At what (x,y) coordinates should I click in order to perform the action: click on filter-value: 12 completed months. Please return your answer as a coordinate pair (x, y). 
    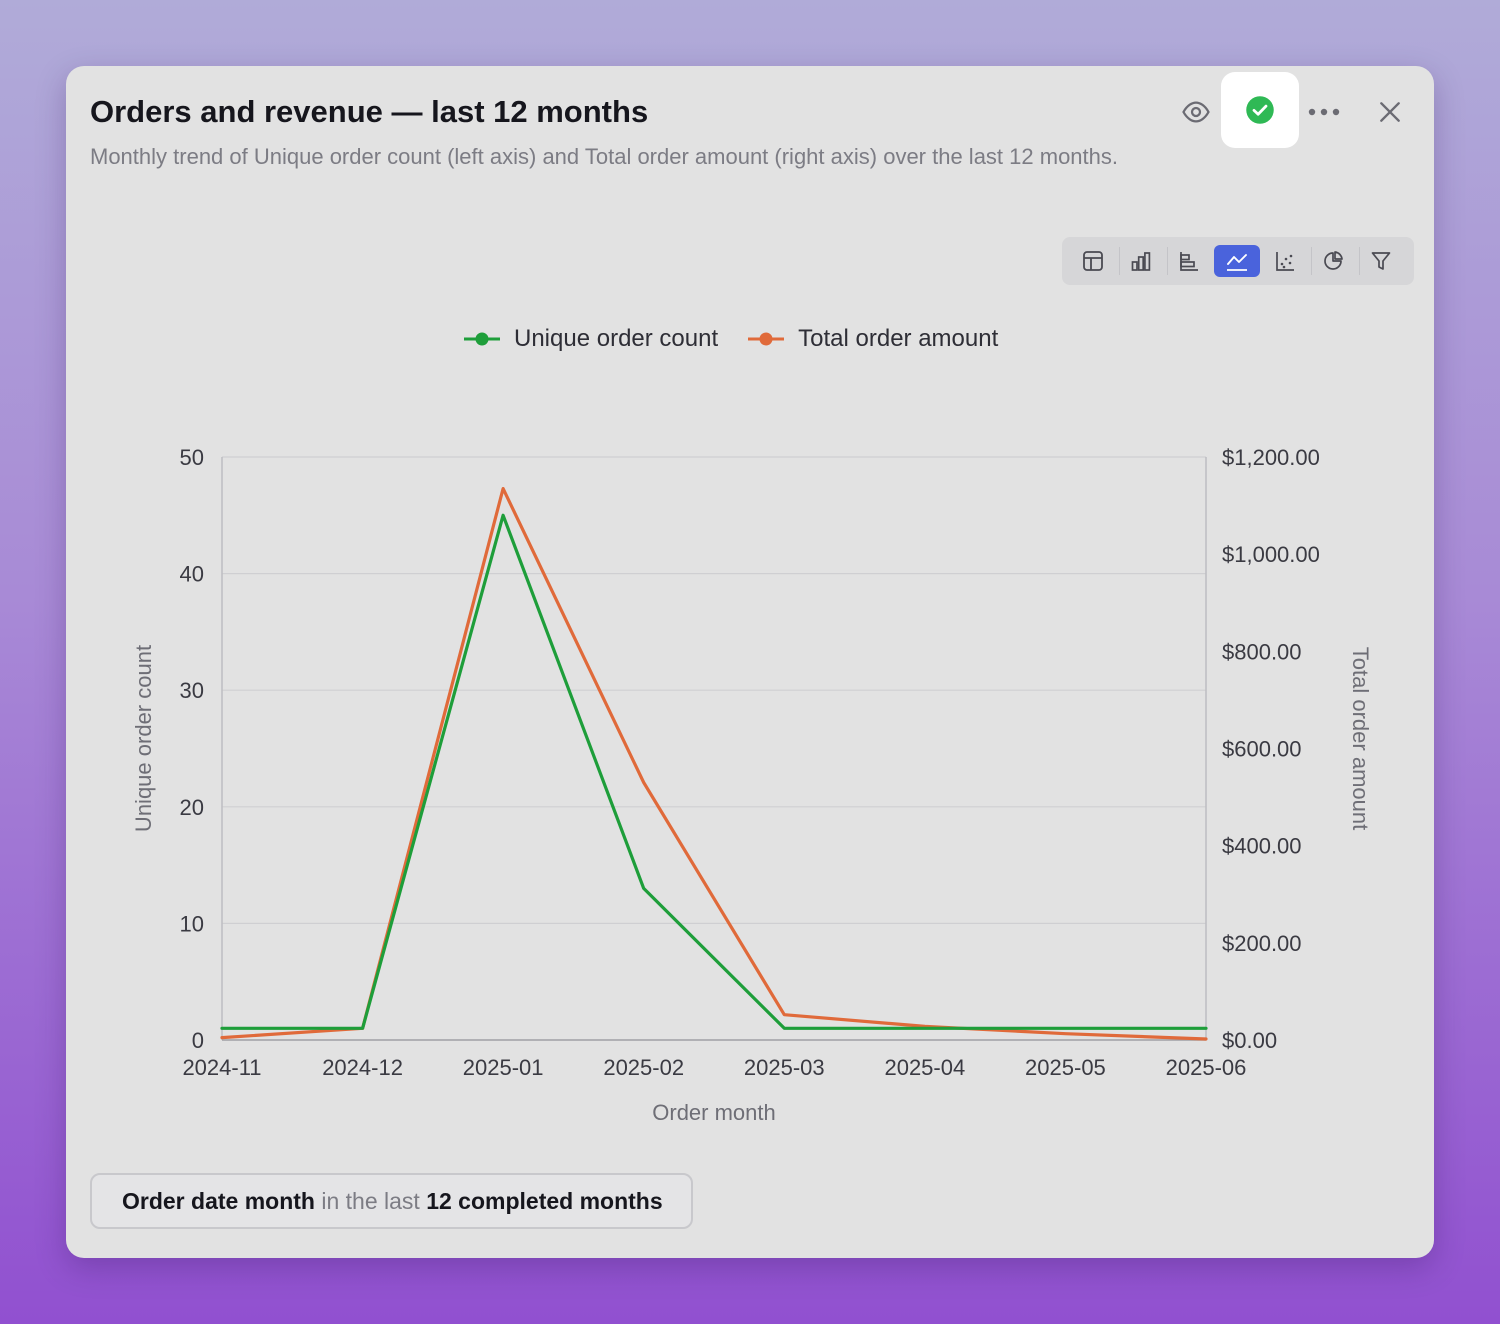
    Looking at the image, I should click on (544, 1200).